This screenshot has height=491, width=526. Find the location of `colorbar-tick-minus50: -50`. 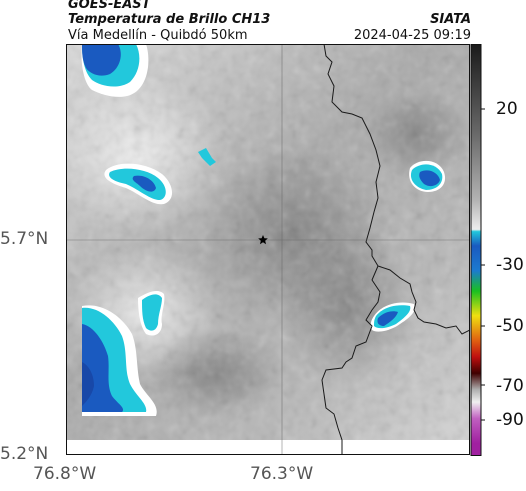

colorbar-tick-minus50: -50 is located at coordinates (510, 326).